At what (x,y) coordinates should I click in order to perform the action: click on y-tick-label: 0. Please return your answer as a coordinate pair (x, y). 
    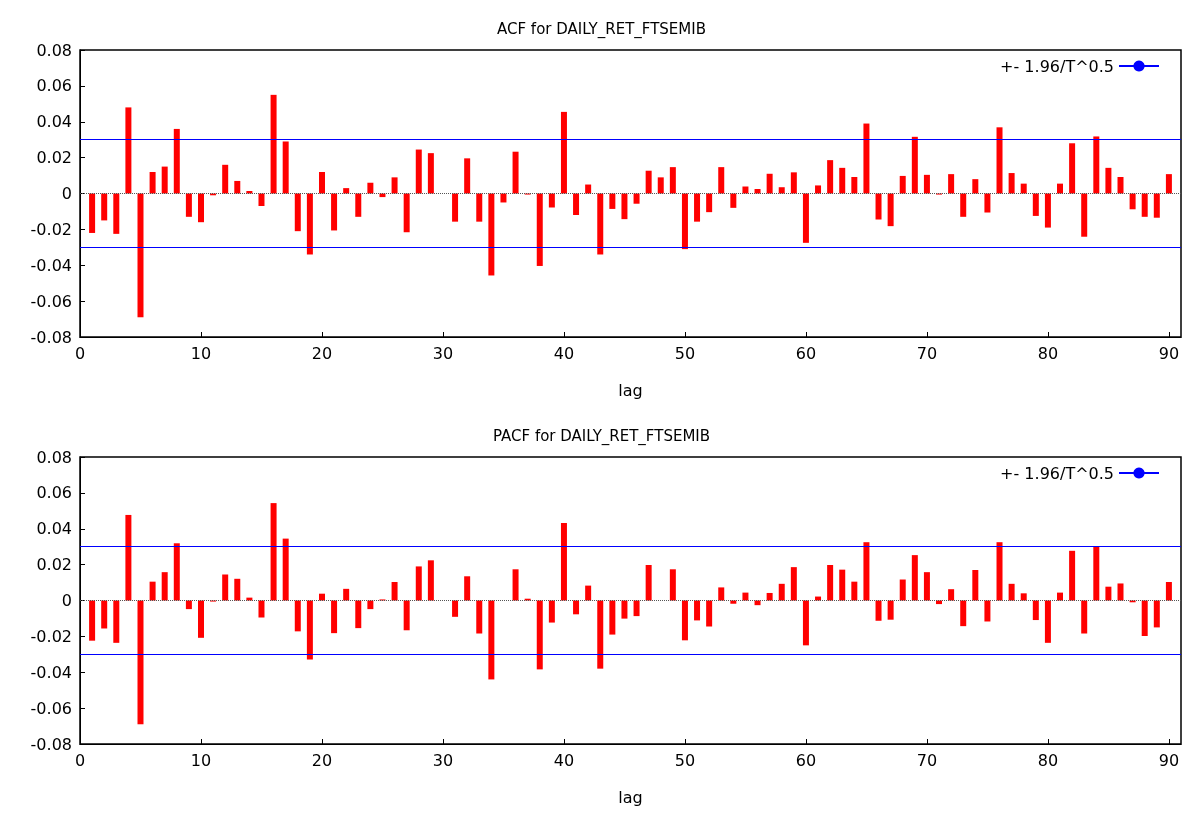
    Looking at the image, I should click on (66, 193).